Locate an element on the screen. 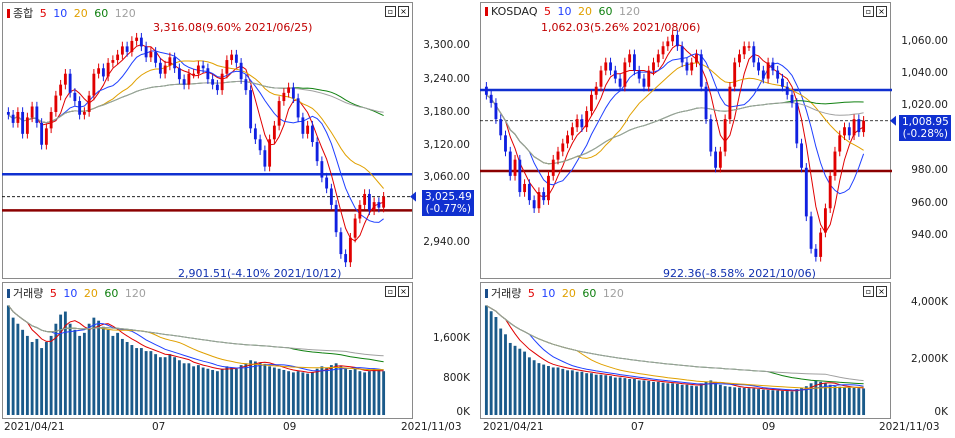  volume-ma120-line is located at coordinates (675, 343).